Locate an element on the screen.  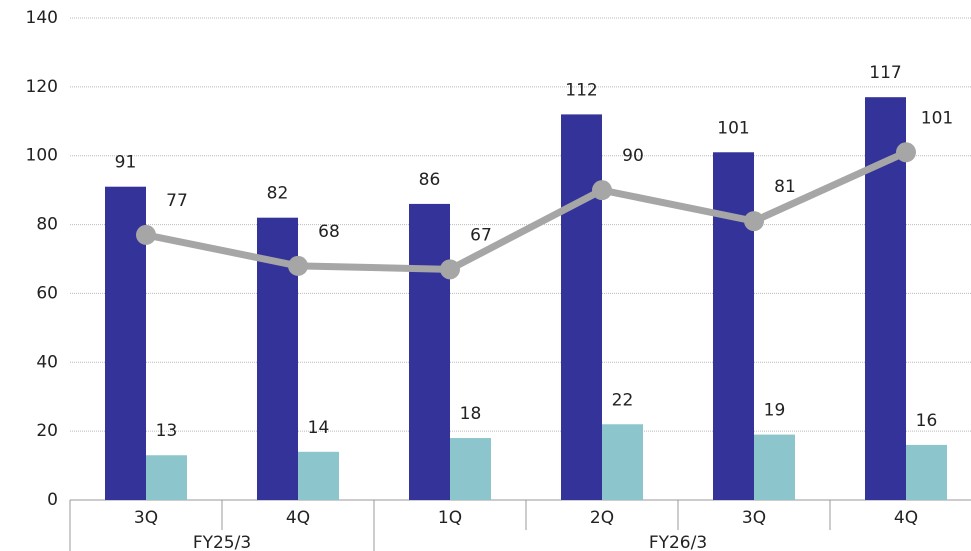
value-label: 77 is located at coordinates (177, 201).